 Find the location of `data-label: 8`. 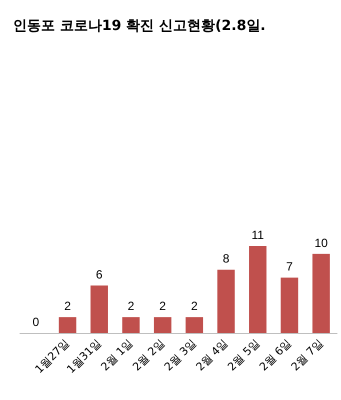

data-label: 8 is located at coordinates (226, 259).